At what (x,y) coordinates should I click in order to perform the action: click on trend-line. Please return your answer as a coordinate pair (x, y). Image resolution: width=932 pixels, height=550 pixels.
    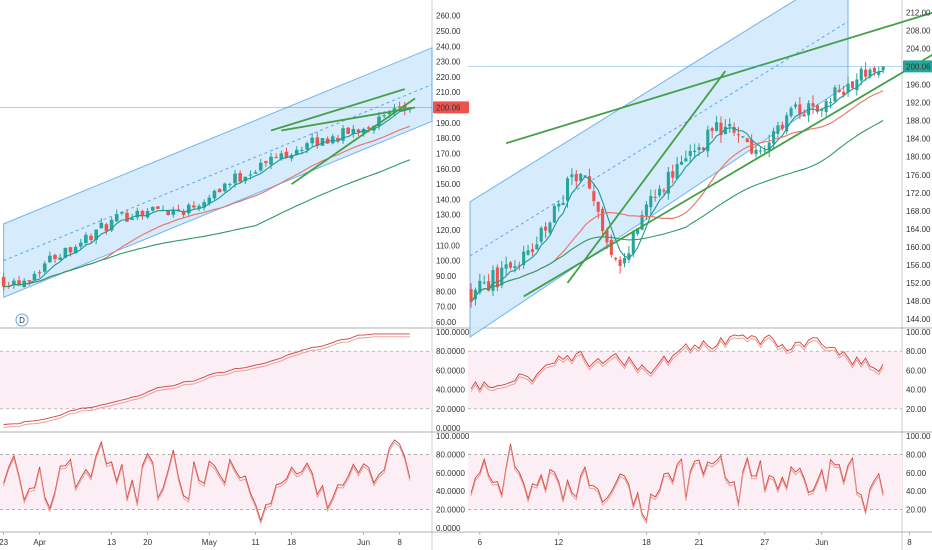
    Looking at the image, I should click on (338, 110).